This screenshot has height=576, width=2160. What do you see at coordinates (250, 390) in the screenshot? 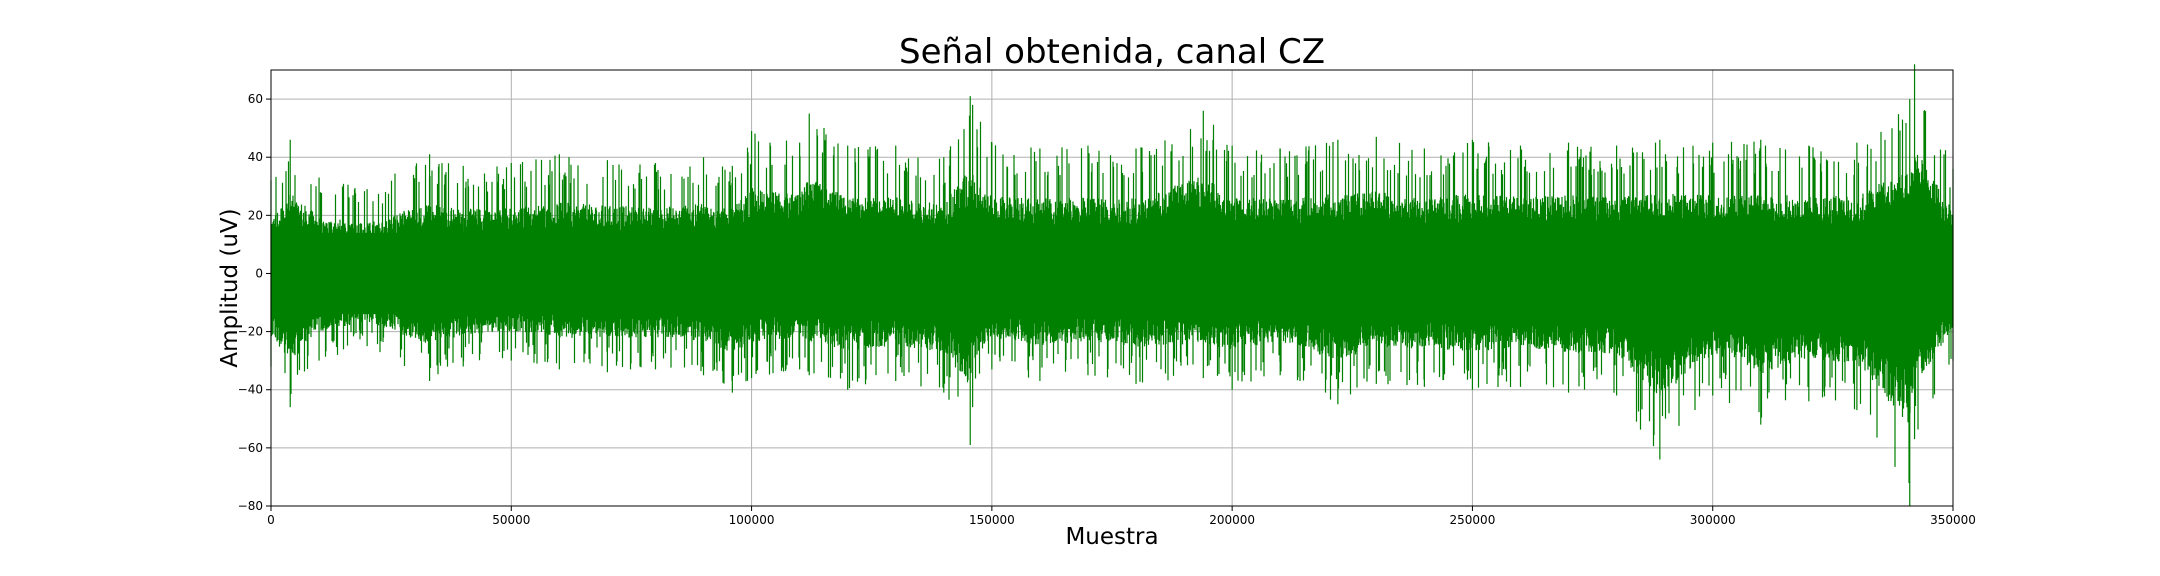
I see `y-tick-label: −40` at bounding box center [250, 390].